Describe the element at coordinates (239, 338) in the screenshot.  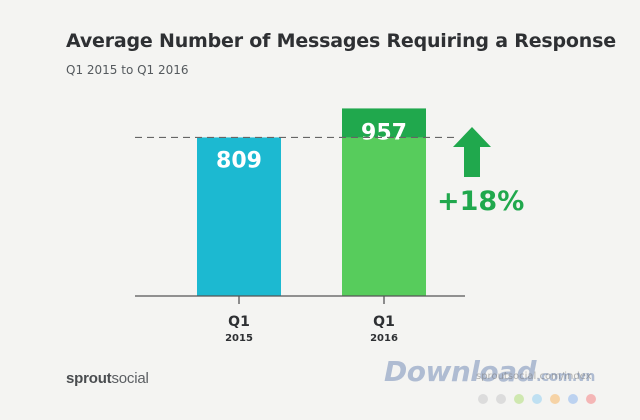
I see `x-tick-year-2015: 2015` at that location.